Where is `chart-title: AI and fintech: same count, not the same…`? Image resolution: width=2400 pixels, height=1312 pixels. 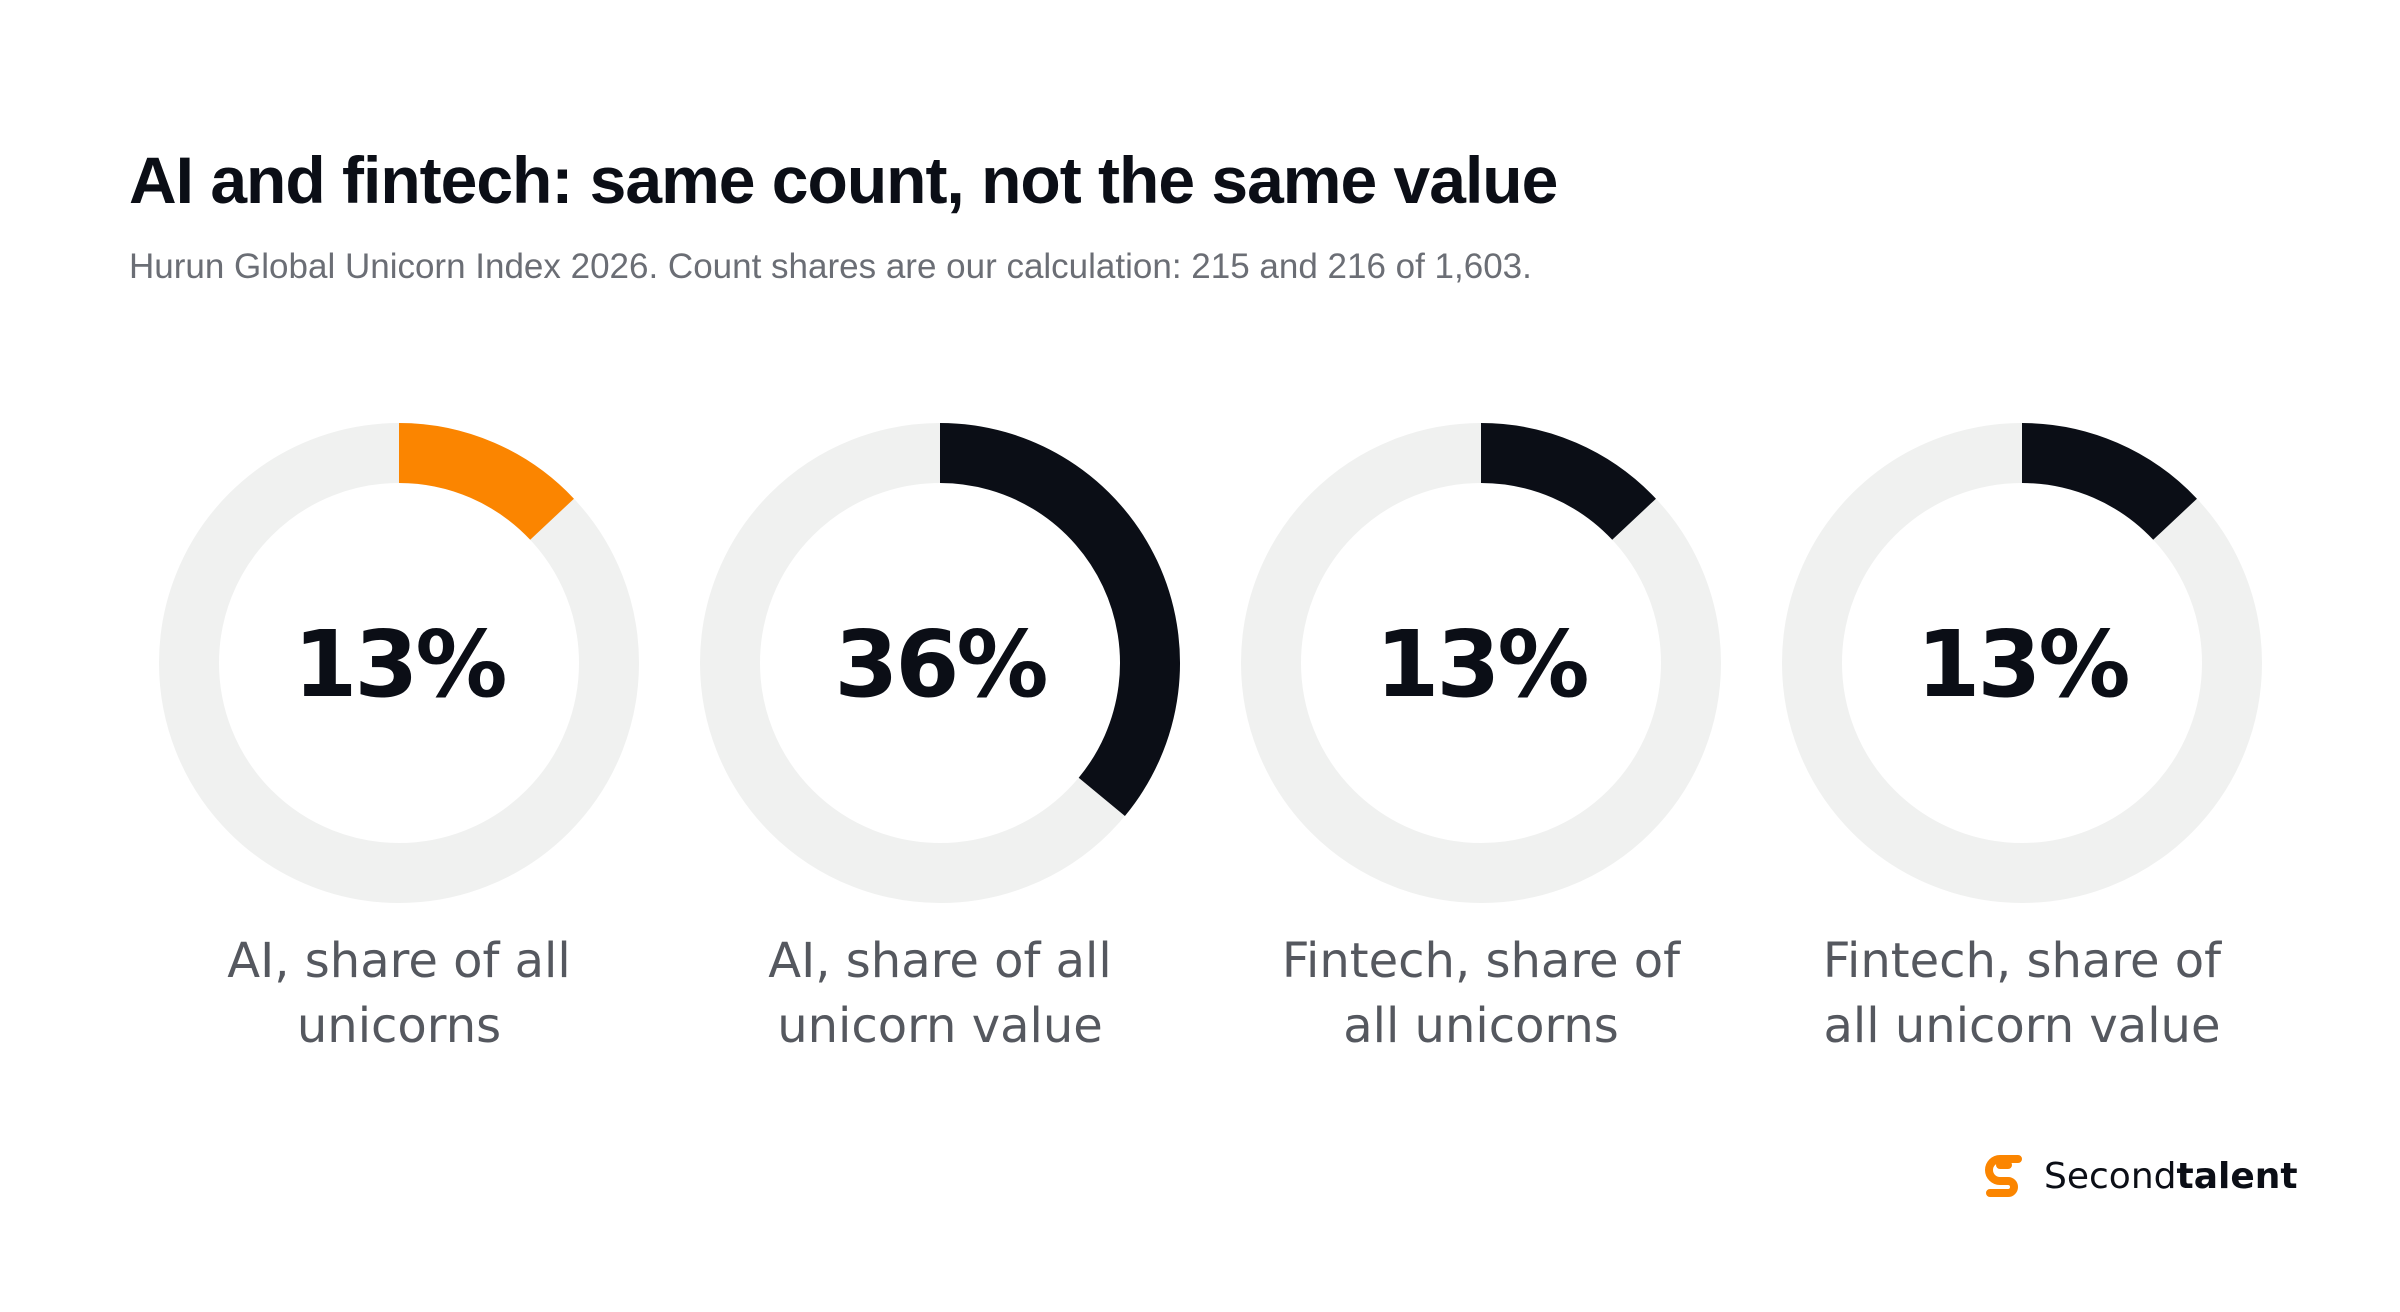 chart-title: AI and fintech: same count, not the same… is located at coordinates (843, 180).